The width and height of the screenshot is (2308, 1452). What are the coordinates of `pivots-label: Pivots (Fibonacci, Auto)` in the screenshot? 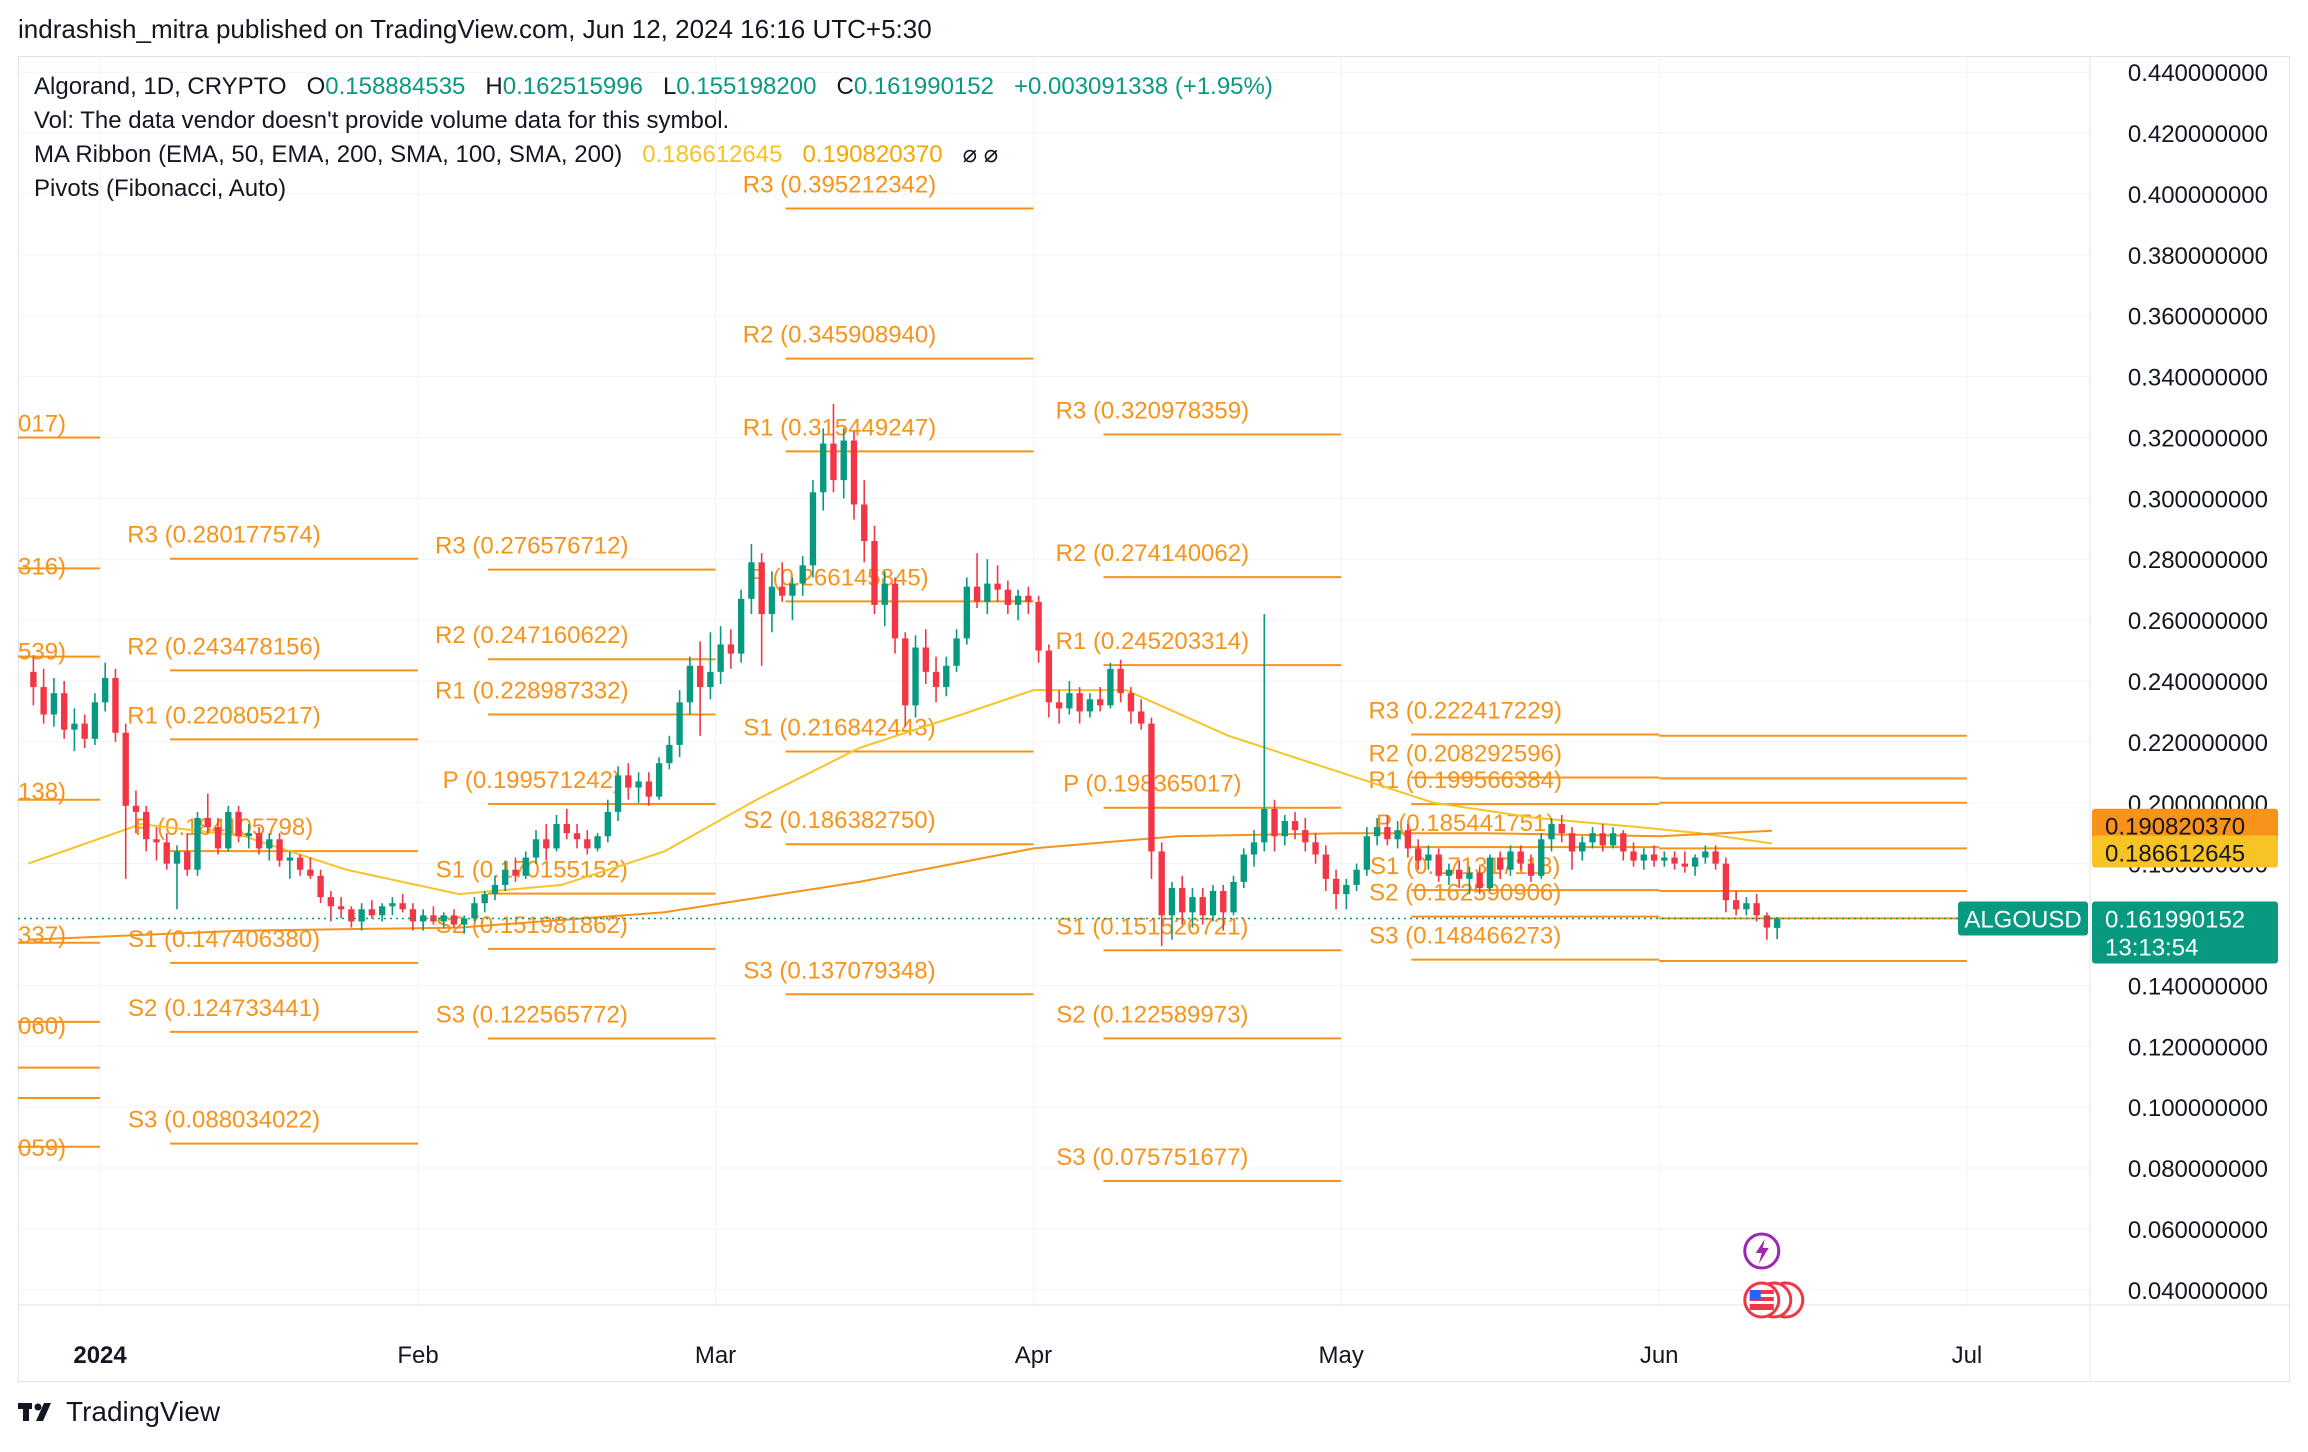 It's located at (160, 188).